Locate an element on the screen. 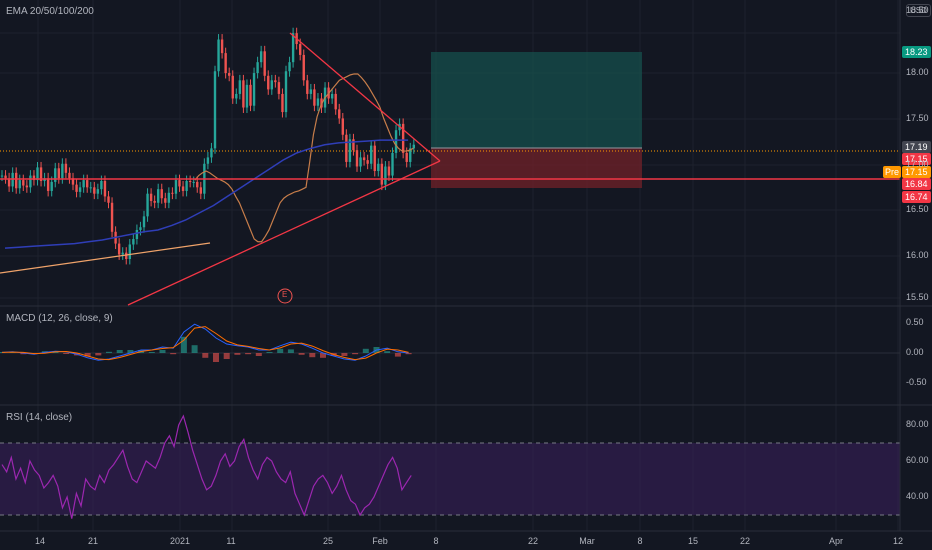 The image size is (932, 550). earnings-marker-circle is located at coordinates (285, 296).